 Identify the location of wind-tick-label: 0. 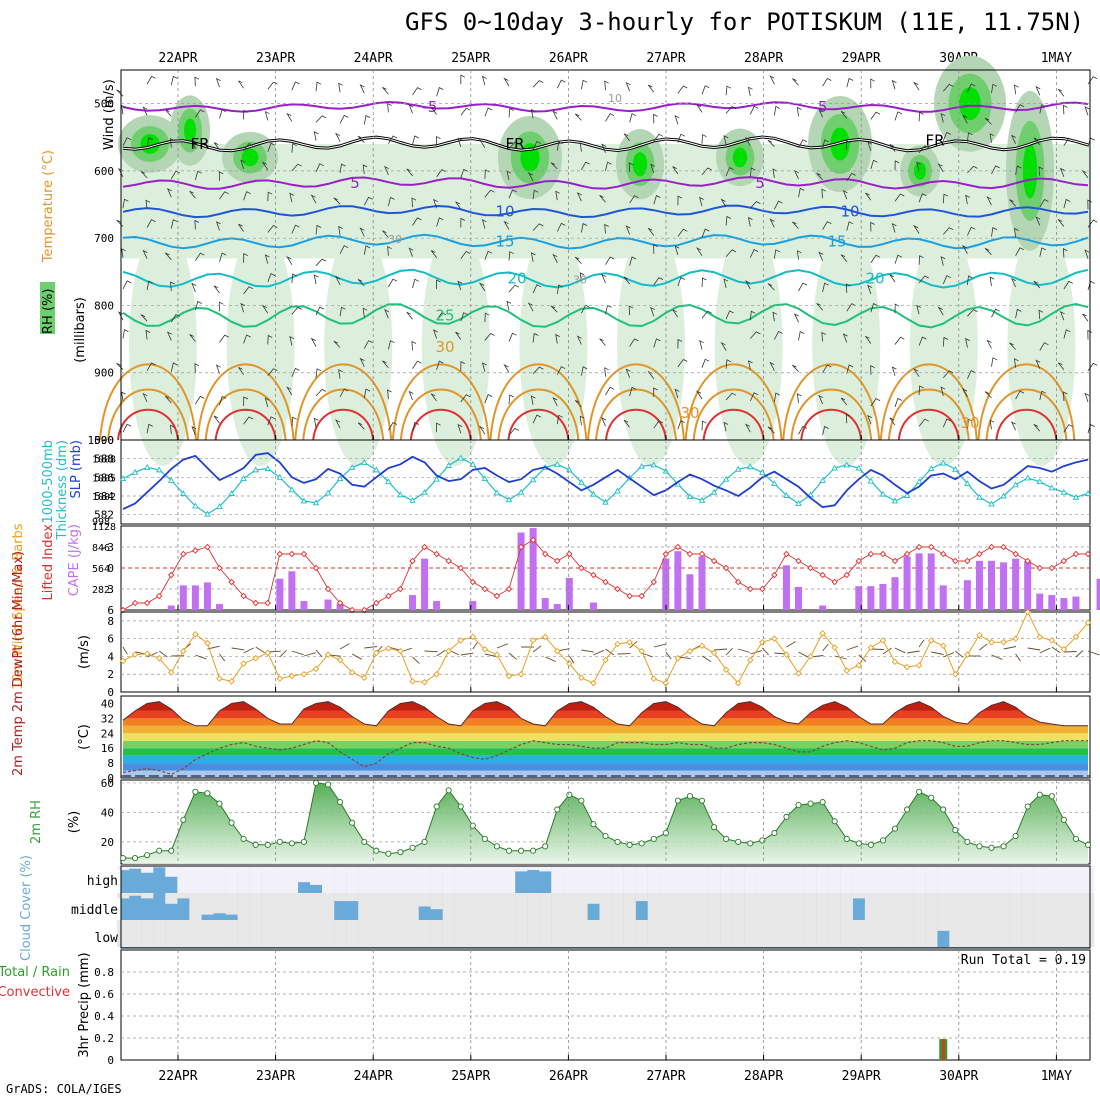
(110, 692).